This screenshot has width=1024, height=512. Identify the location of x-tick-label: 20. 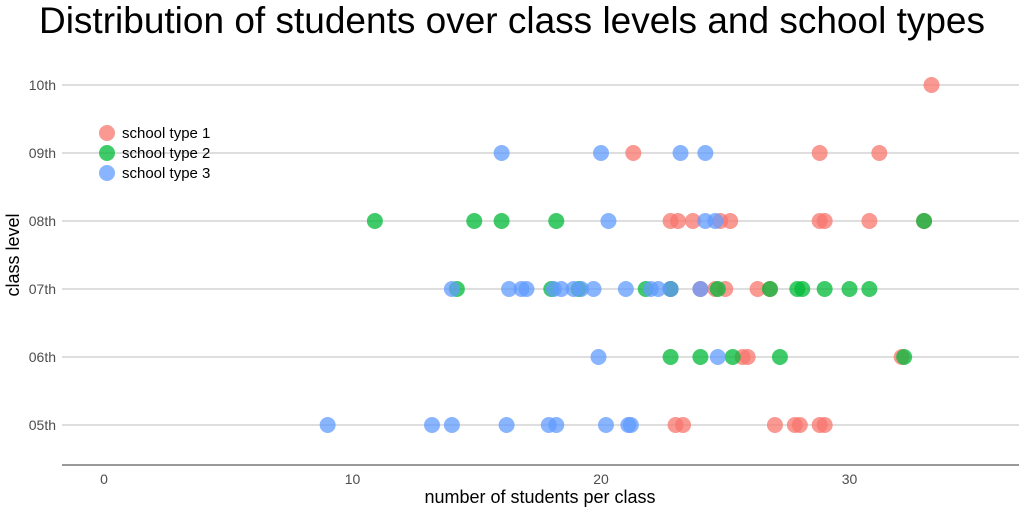
(601, 479).